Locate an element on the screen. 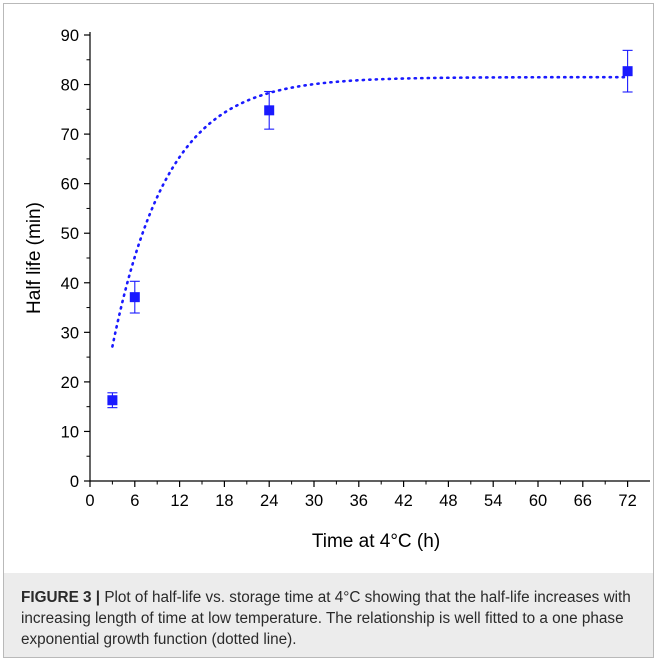 The height and width of the screenshot is (662, 659). y-tick-label: 50 is located at coordinates (70, 234).